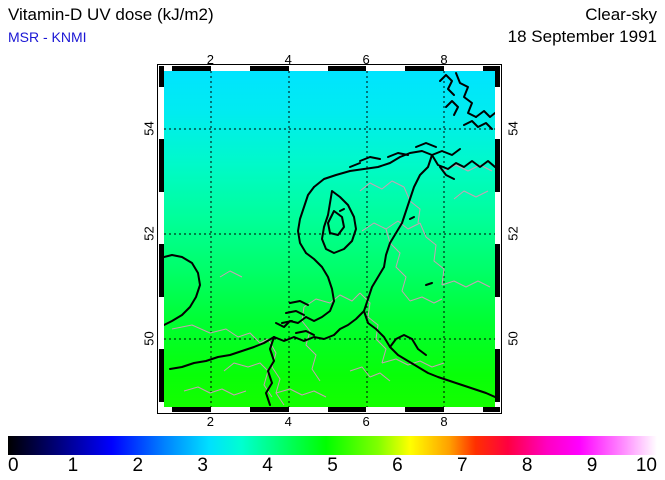 The height and width of the screenshot is (480, 665). What do you see at coordinates (13, 465) in the screenshot?
I see `colorbar-tick-0: 0` at bounding box center [13, 465].